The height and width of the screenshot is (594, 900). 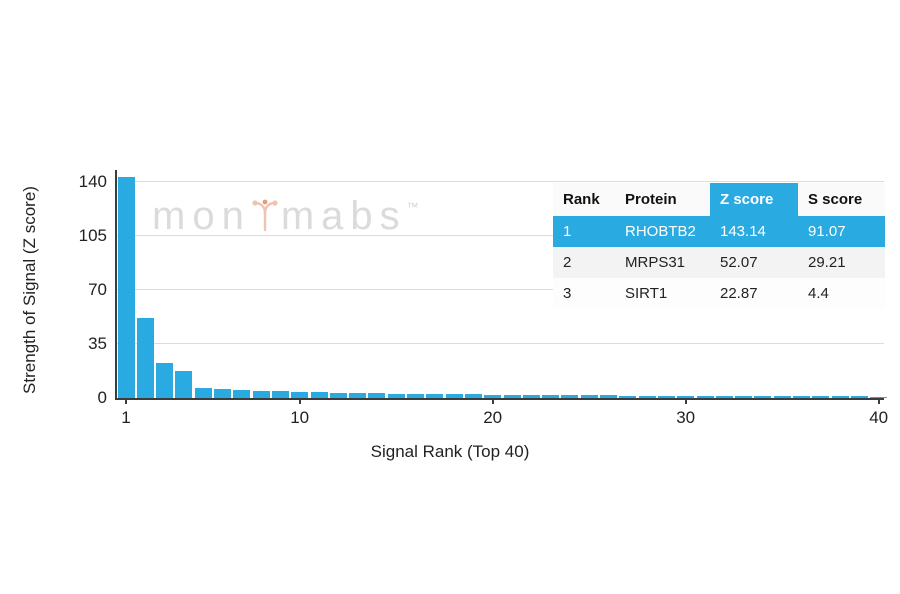 What do you see at coordinates (686, 417) in the screenshot?
I see `x-tick-label-30: 30` at bounding box center [686, 417].